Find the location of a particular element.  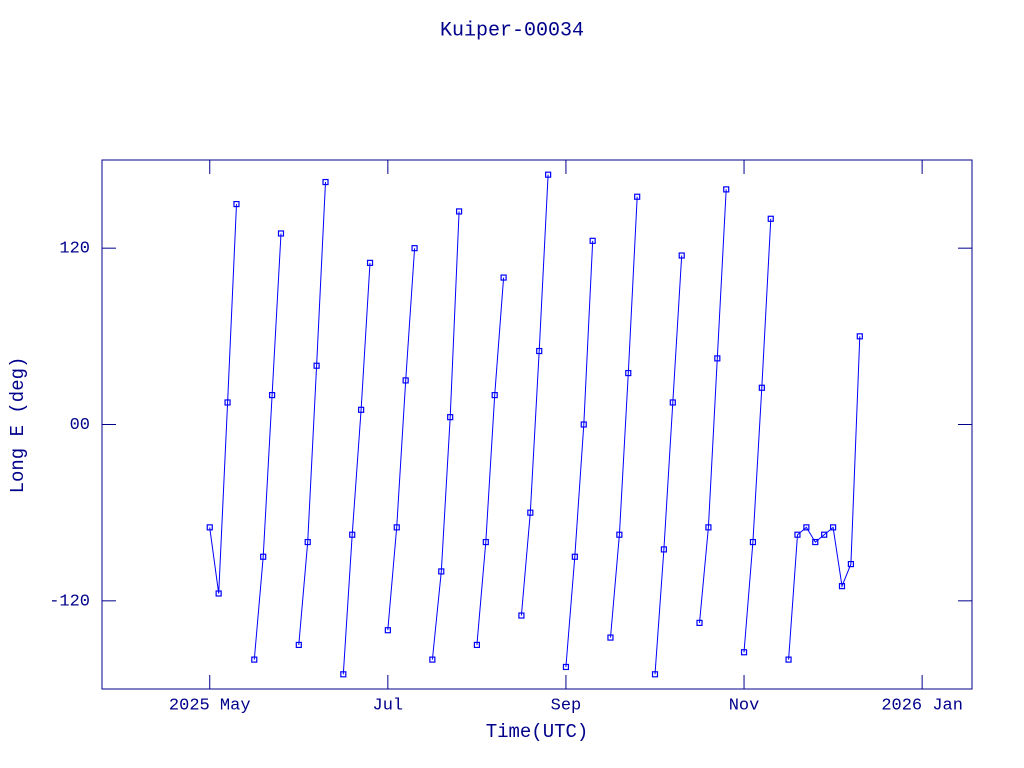

x-axis-label: Time(UTC) is located at coordinates (537, 732).